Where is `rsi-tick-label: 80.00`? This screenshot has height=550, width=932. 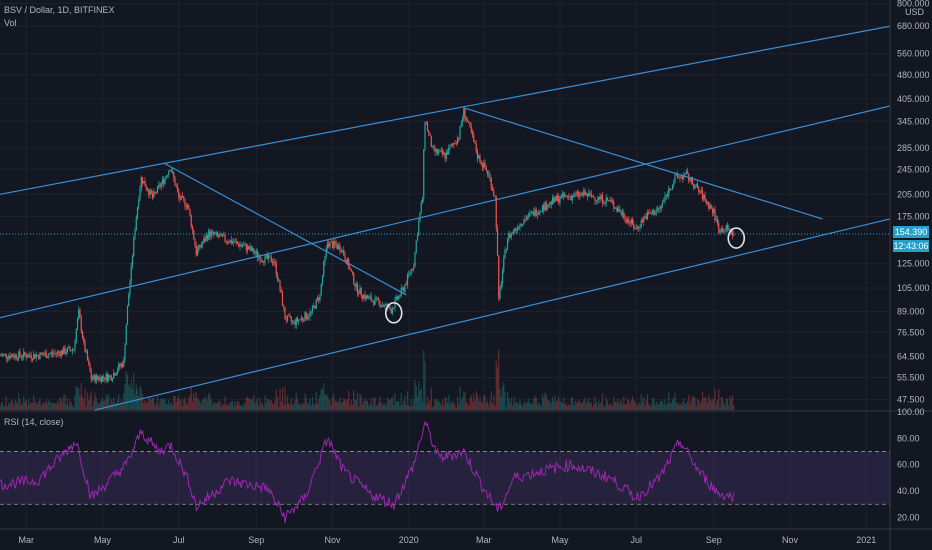
rsi-tick-label: 80.00 is located at coordinates (908, 438).